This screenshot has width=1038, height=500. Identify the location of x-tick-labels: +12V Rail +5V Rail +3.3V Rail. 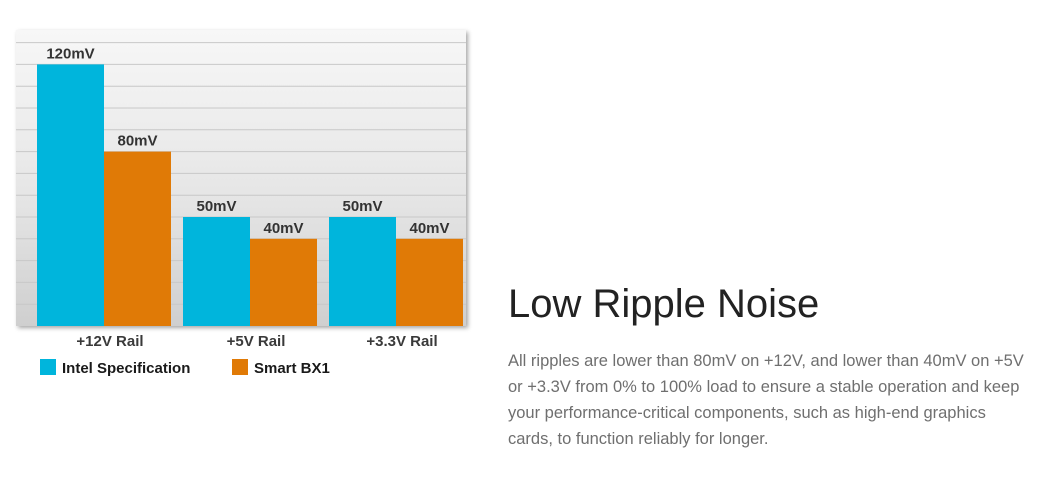
(256, 341).